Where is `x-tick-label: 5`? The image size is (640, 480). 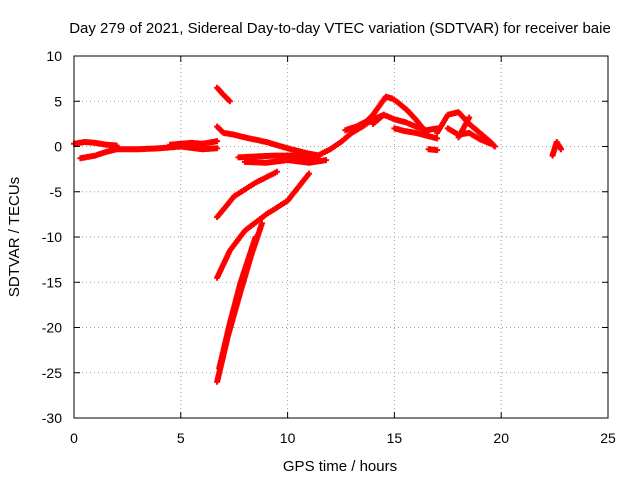
x-tick-label: 5 is located at coordinates (181, 438).